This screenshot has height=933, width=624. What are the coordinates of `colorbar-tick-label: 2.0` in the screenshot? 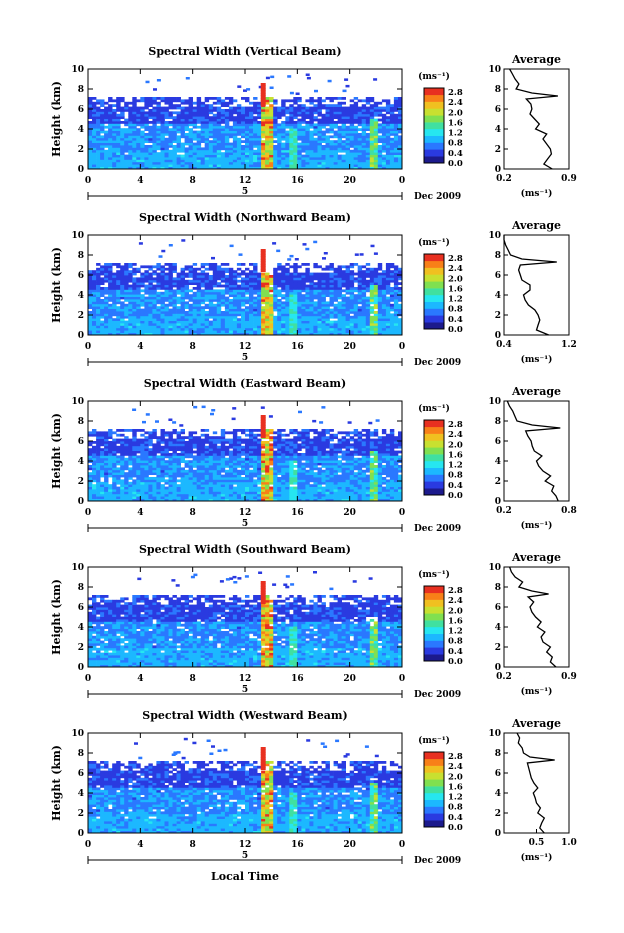 It's located at (455, 279).